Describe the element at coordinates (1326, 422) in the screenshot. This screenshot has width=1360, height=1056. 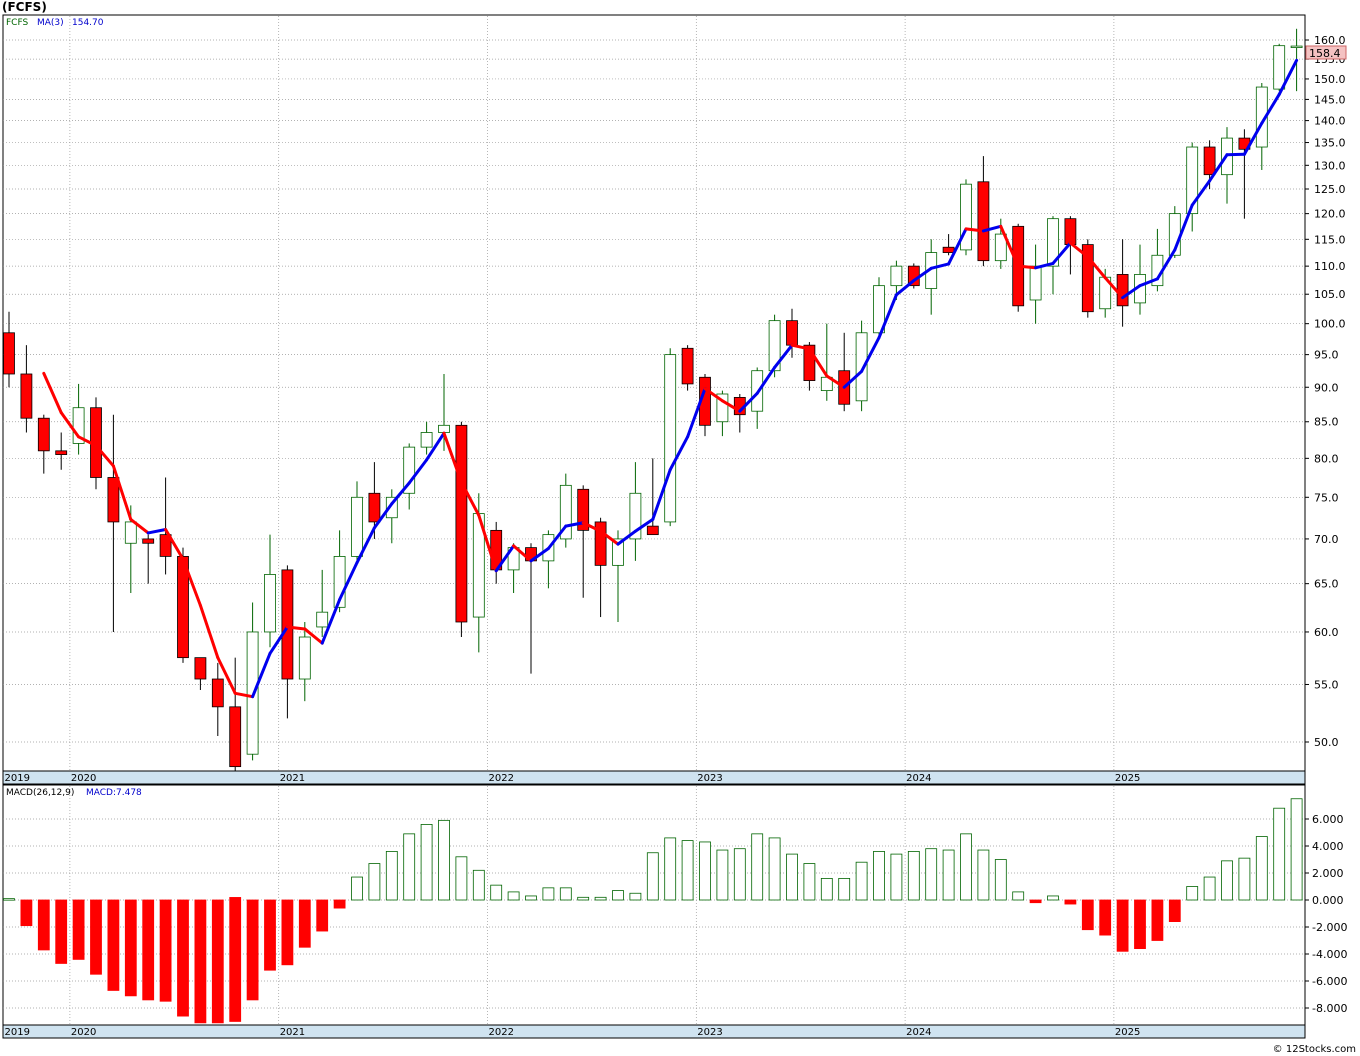
I see `price-tick-label: 85.0` at that location.